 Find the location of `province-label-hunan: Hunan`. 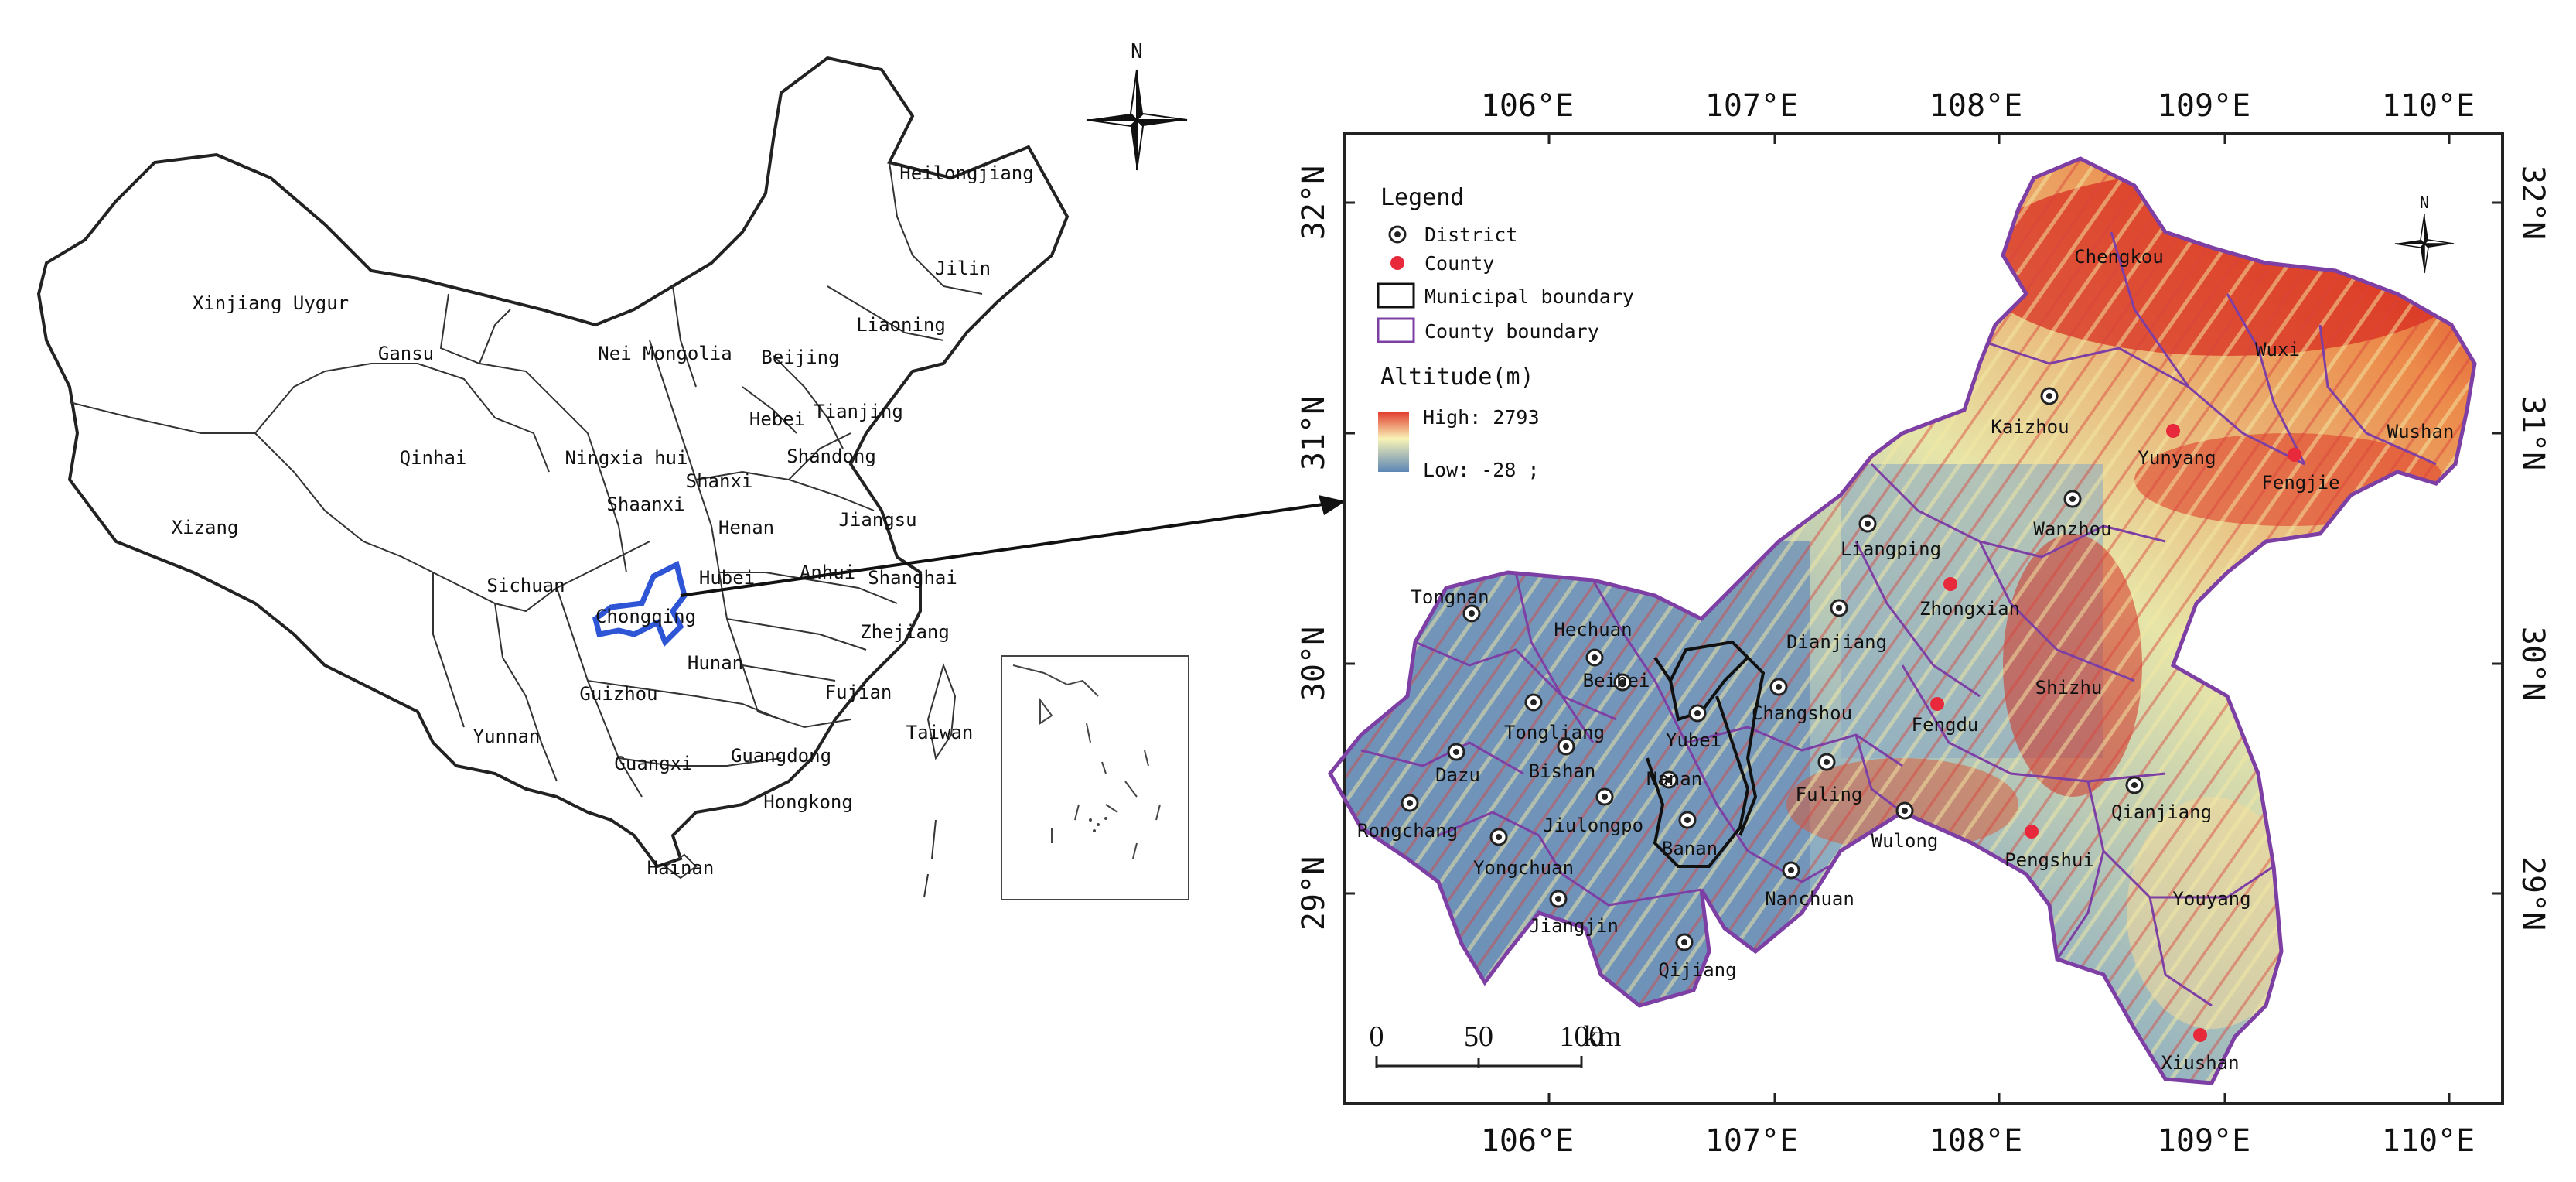

province-label-hunan: Hunan is located at coordinates (715, 663).